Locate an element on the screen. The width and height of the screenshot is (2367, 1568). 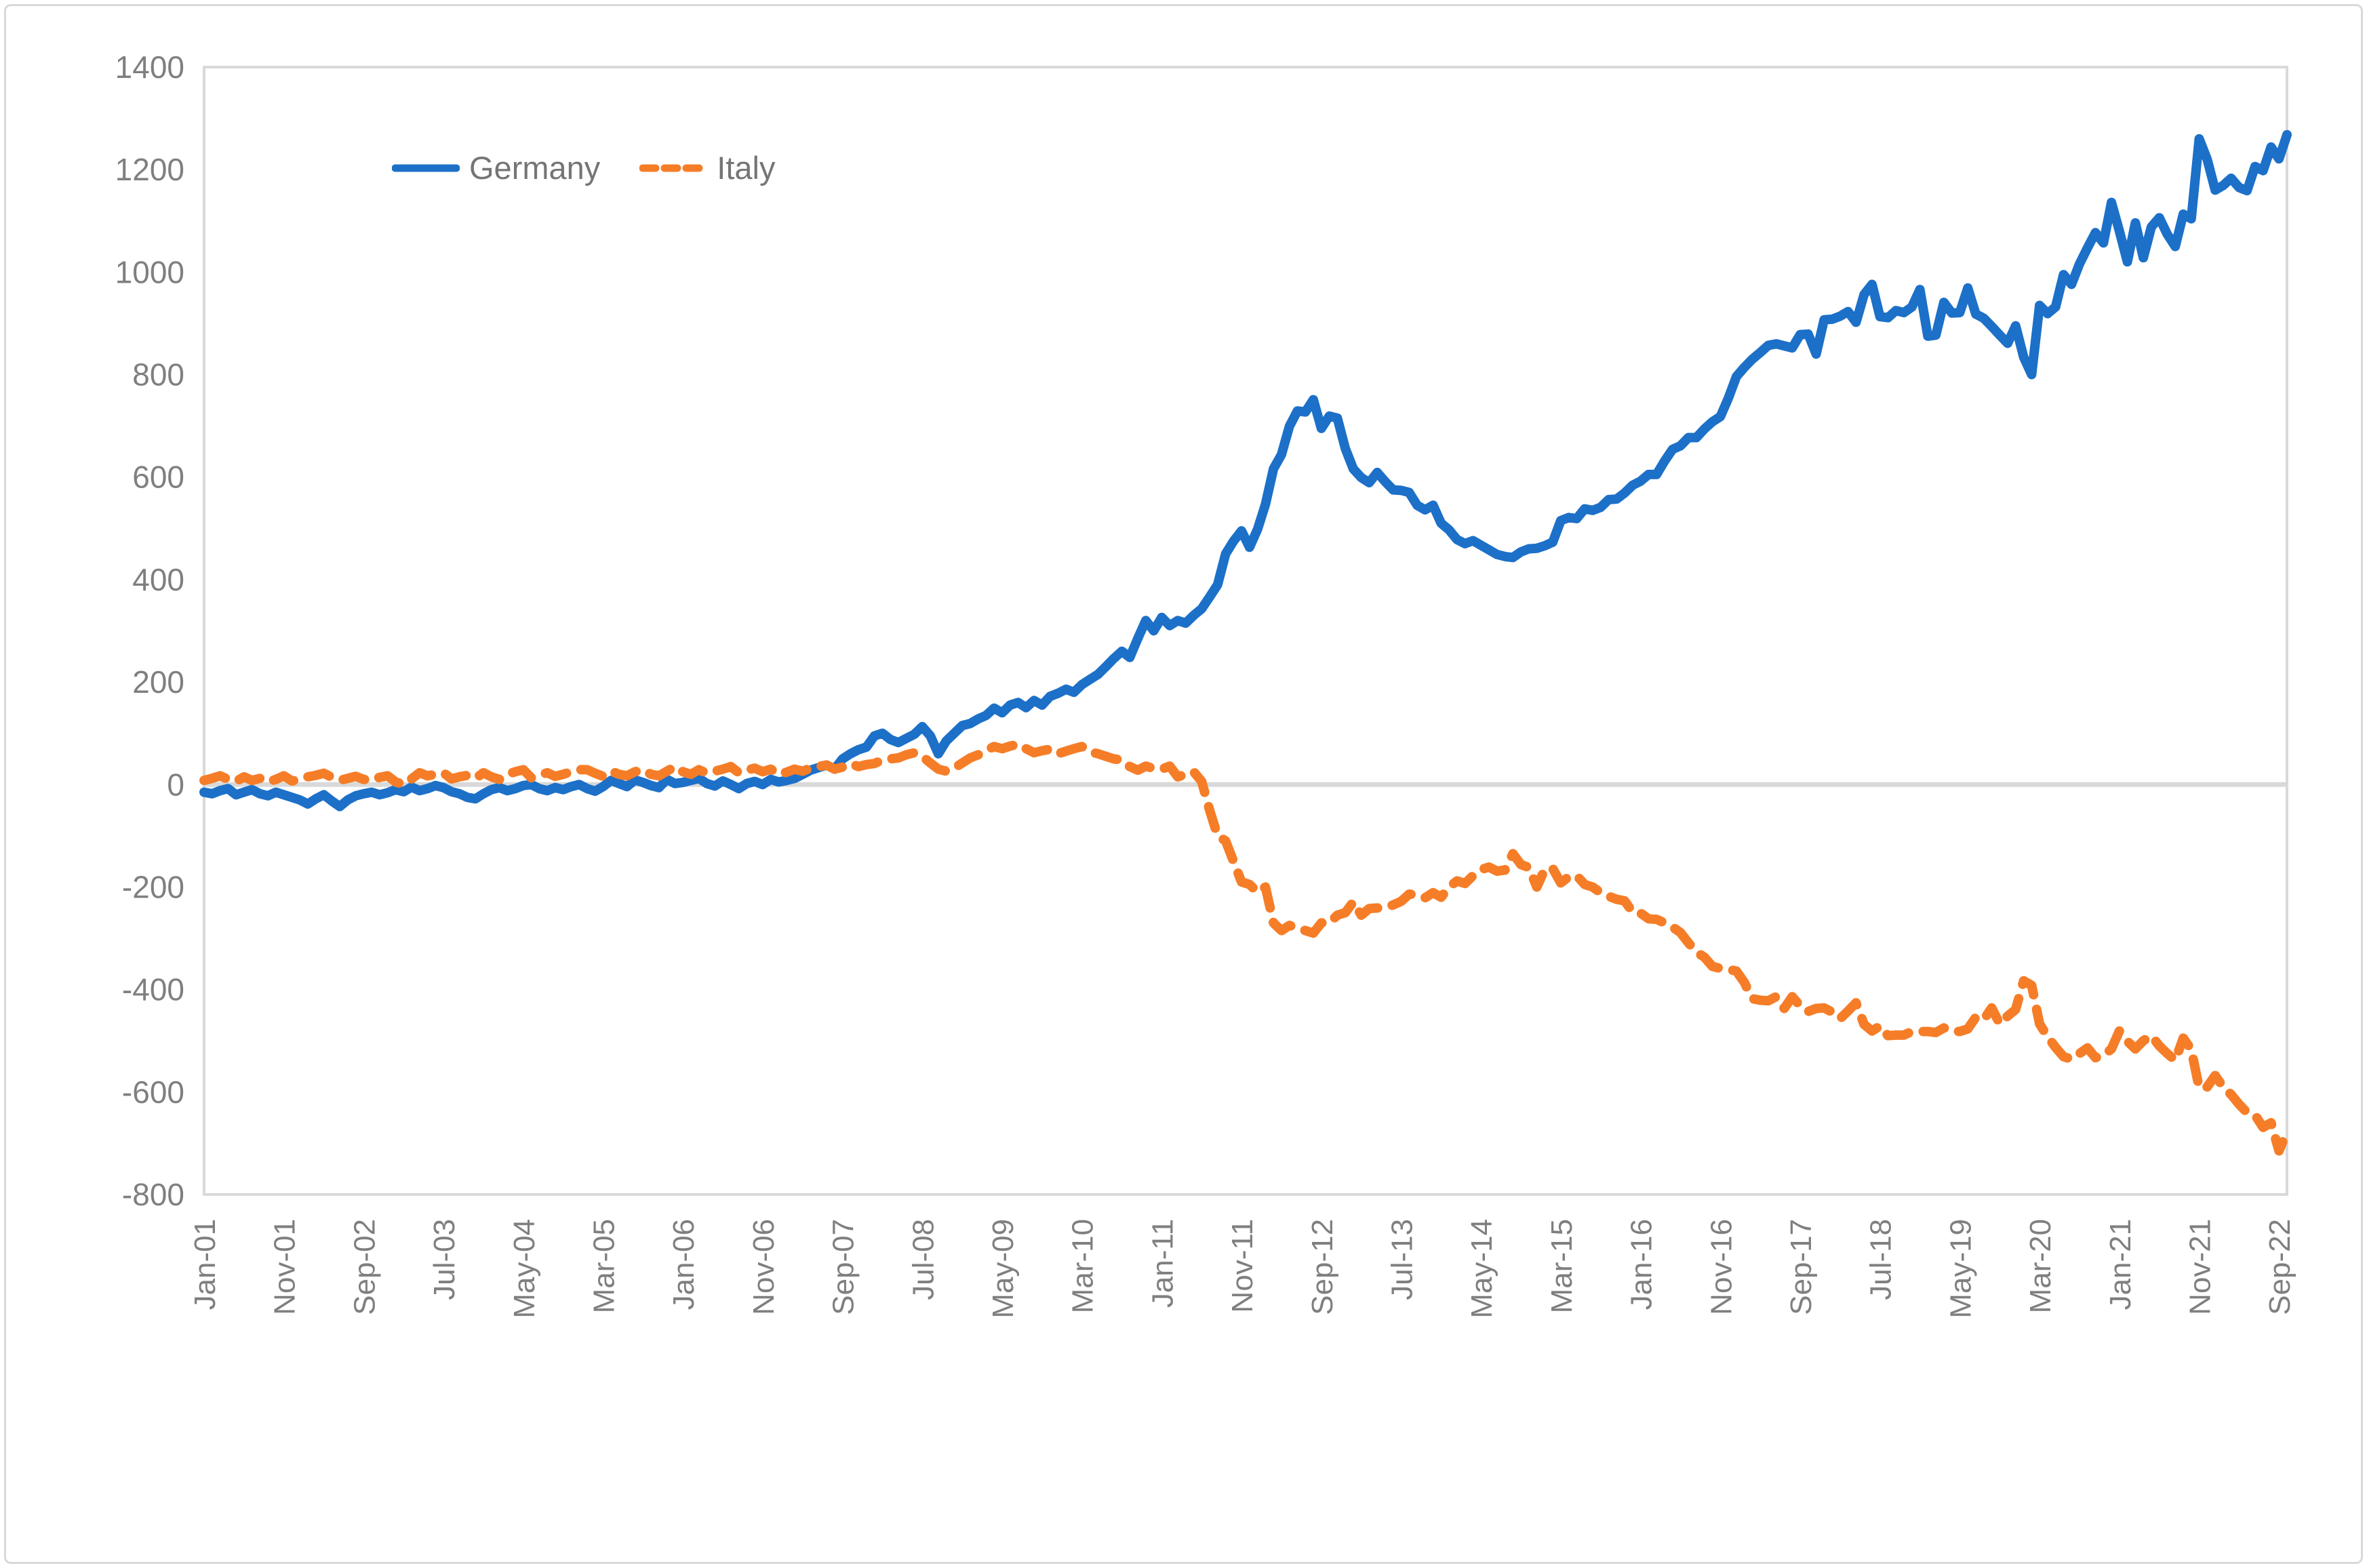
x-axis-tick-label: Mar-10 is located at coordinates (1083, 1266).